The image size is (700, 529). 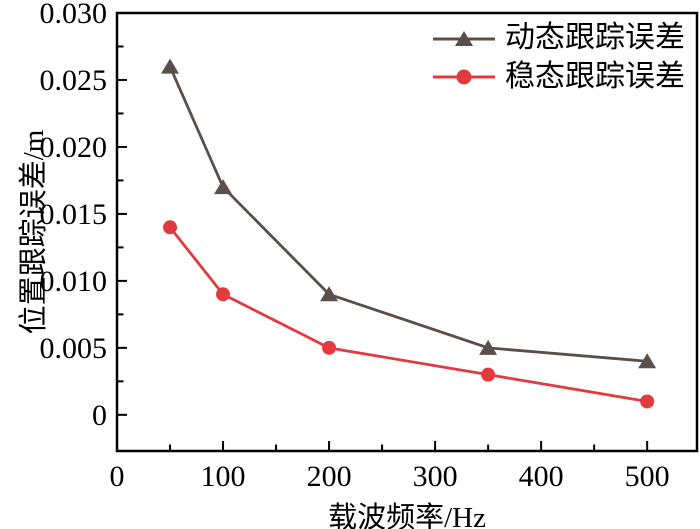 I want to click on x-axis-label: 载波频率/Hz, so click(x=407, y=515).